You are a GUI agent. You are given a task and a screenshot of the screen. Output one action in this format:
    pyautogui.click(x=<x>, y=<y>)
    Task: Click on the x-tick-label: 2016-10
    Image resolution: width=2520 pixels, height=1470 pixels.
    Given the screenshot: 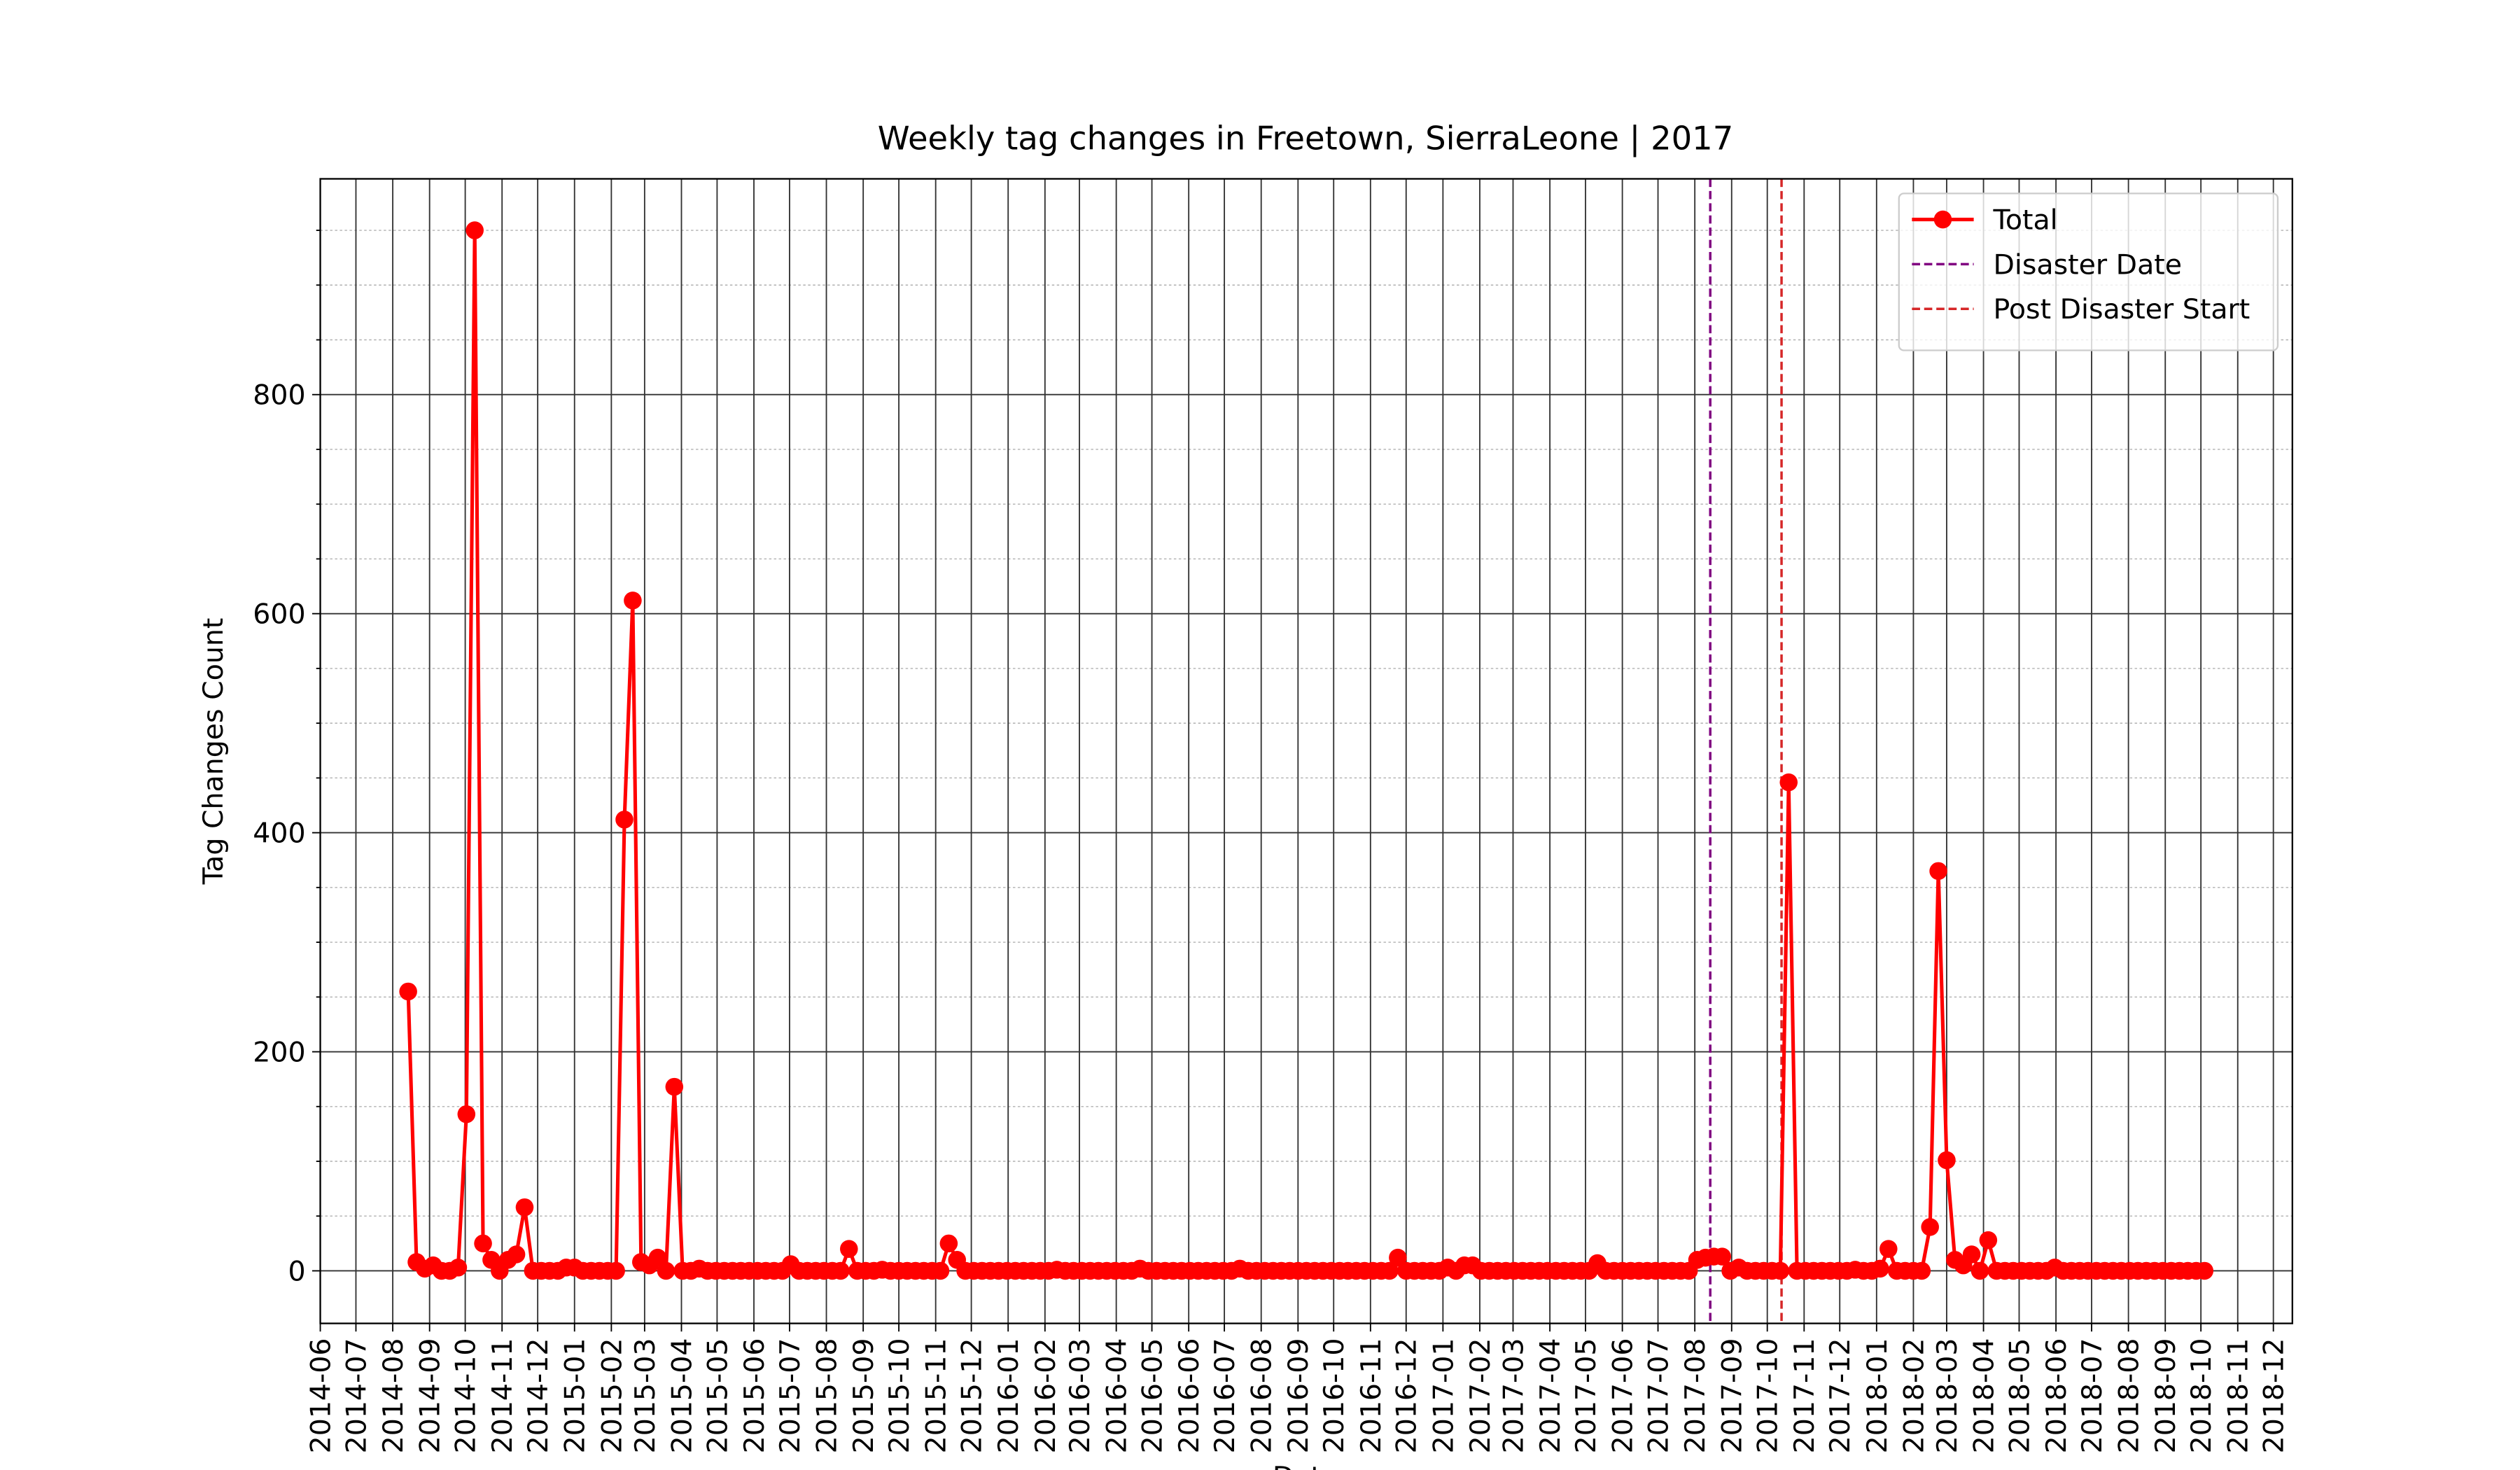 What is the action you would take?
    pyautogui.click(x=1334, y=1395)
    